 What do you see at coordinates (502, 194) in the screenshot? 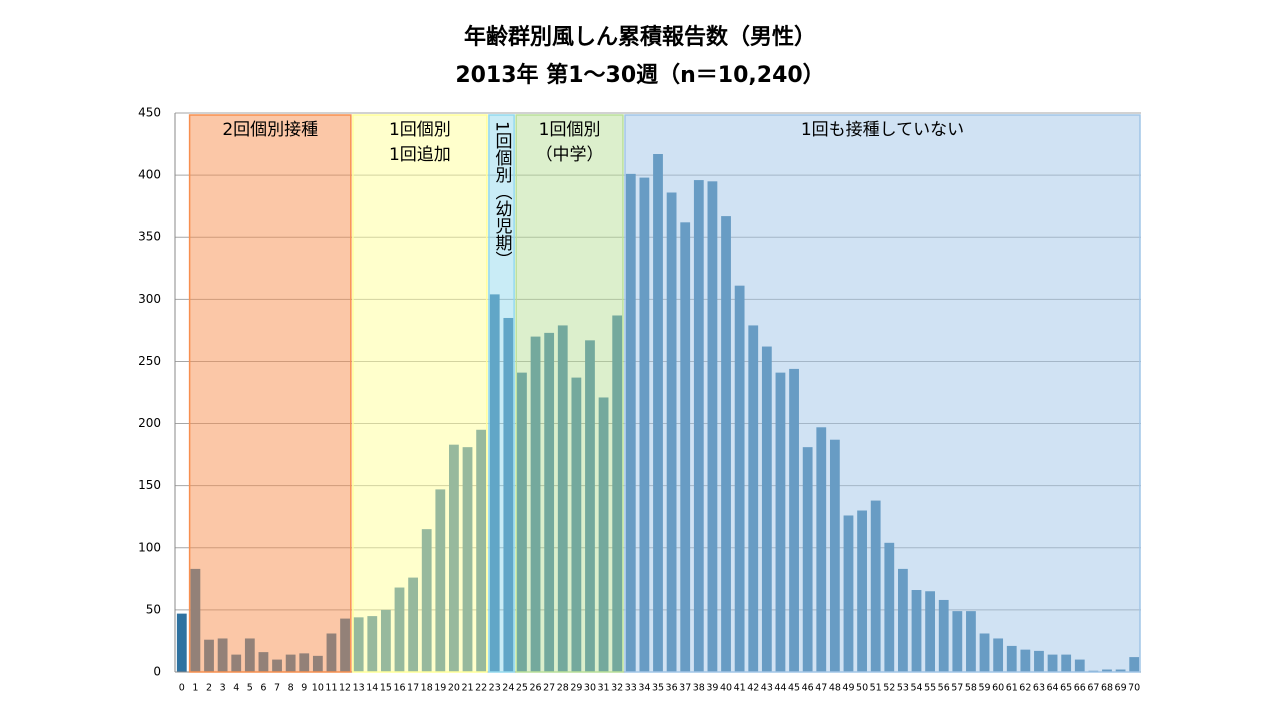
I see `region-label: 1回個別（幼児期）` at bounding box center [502, 194].